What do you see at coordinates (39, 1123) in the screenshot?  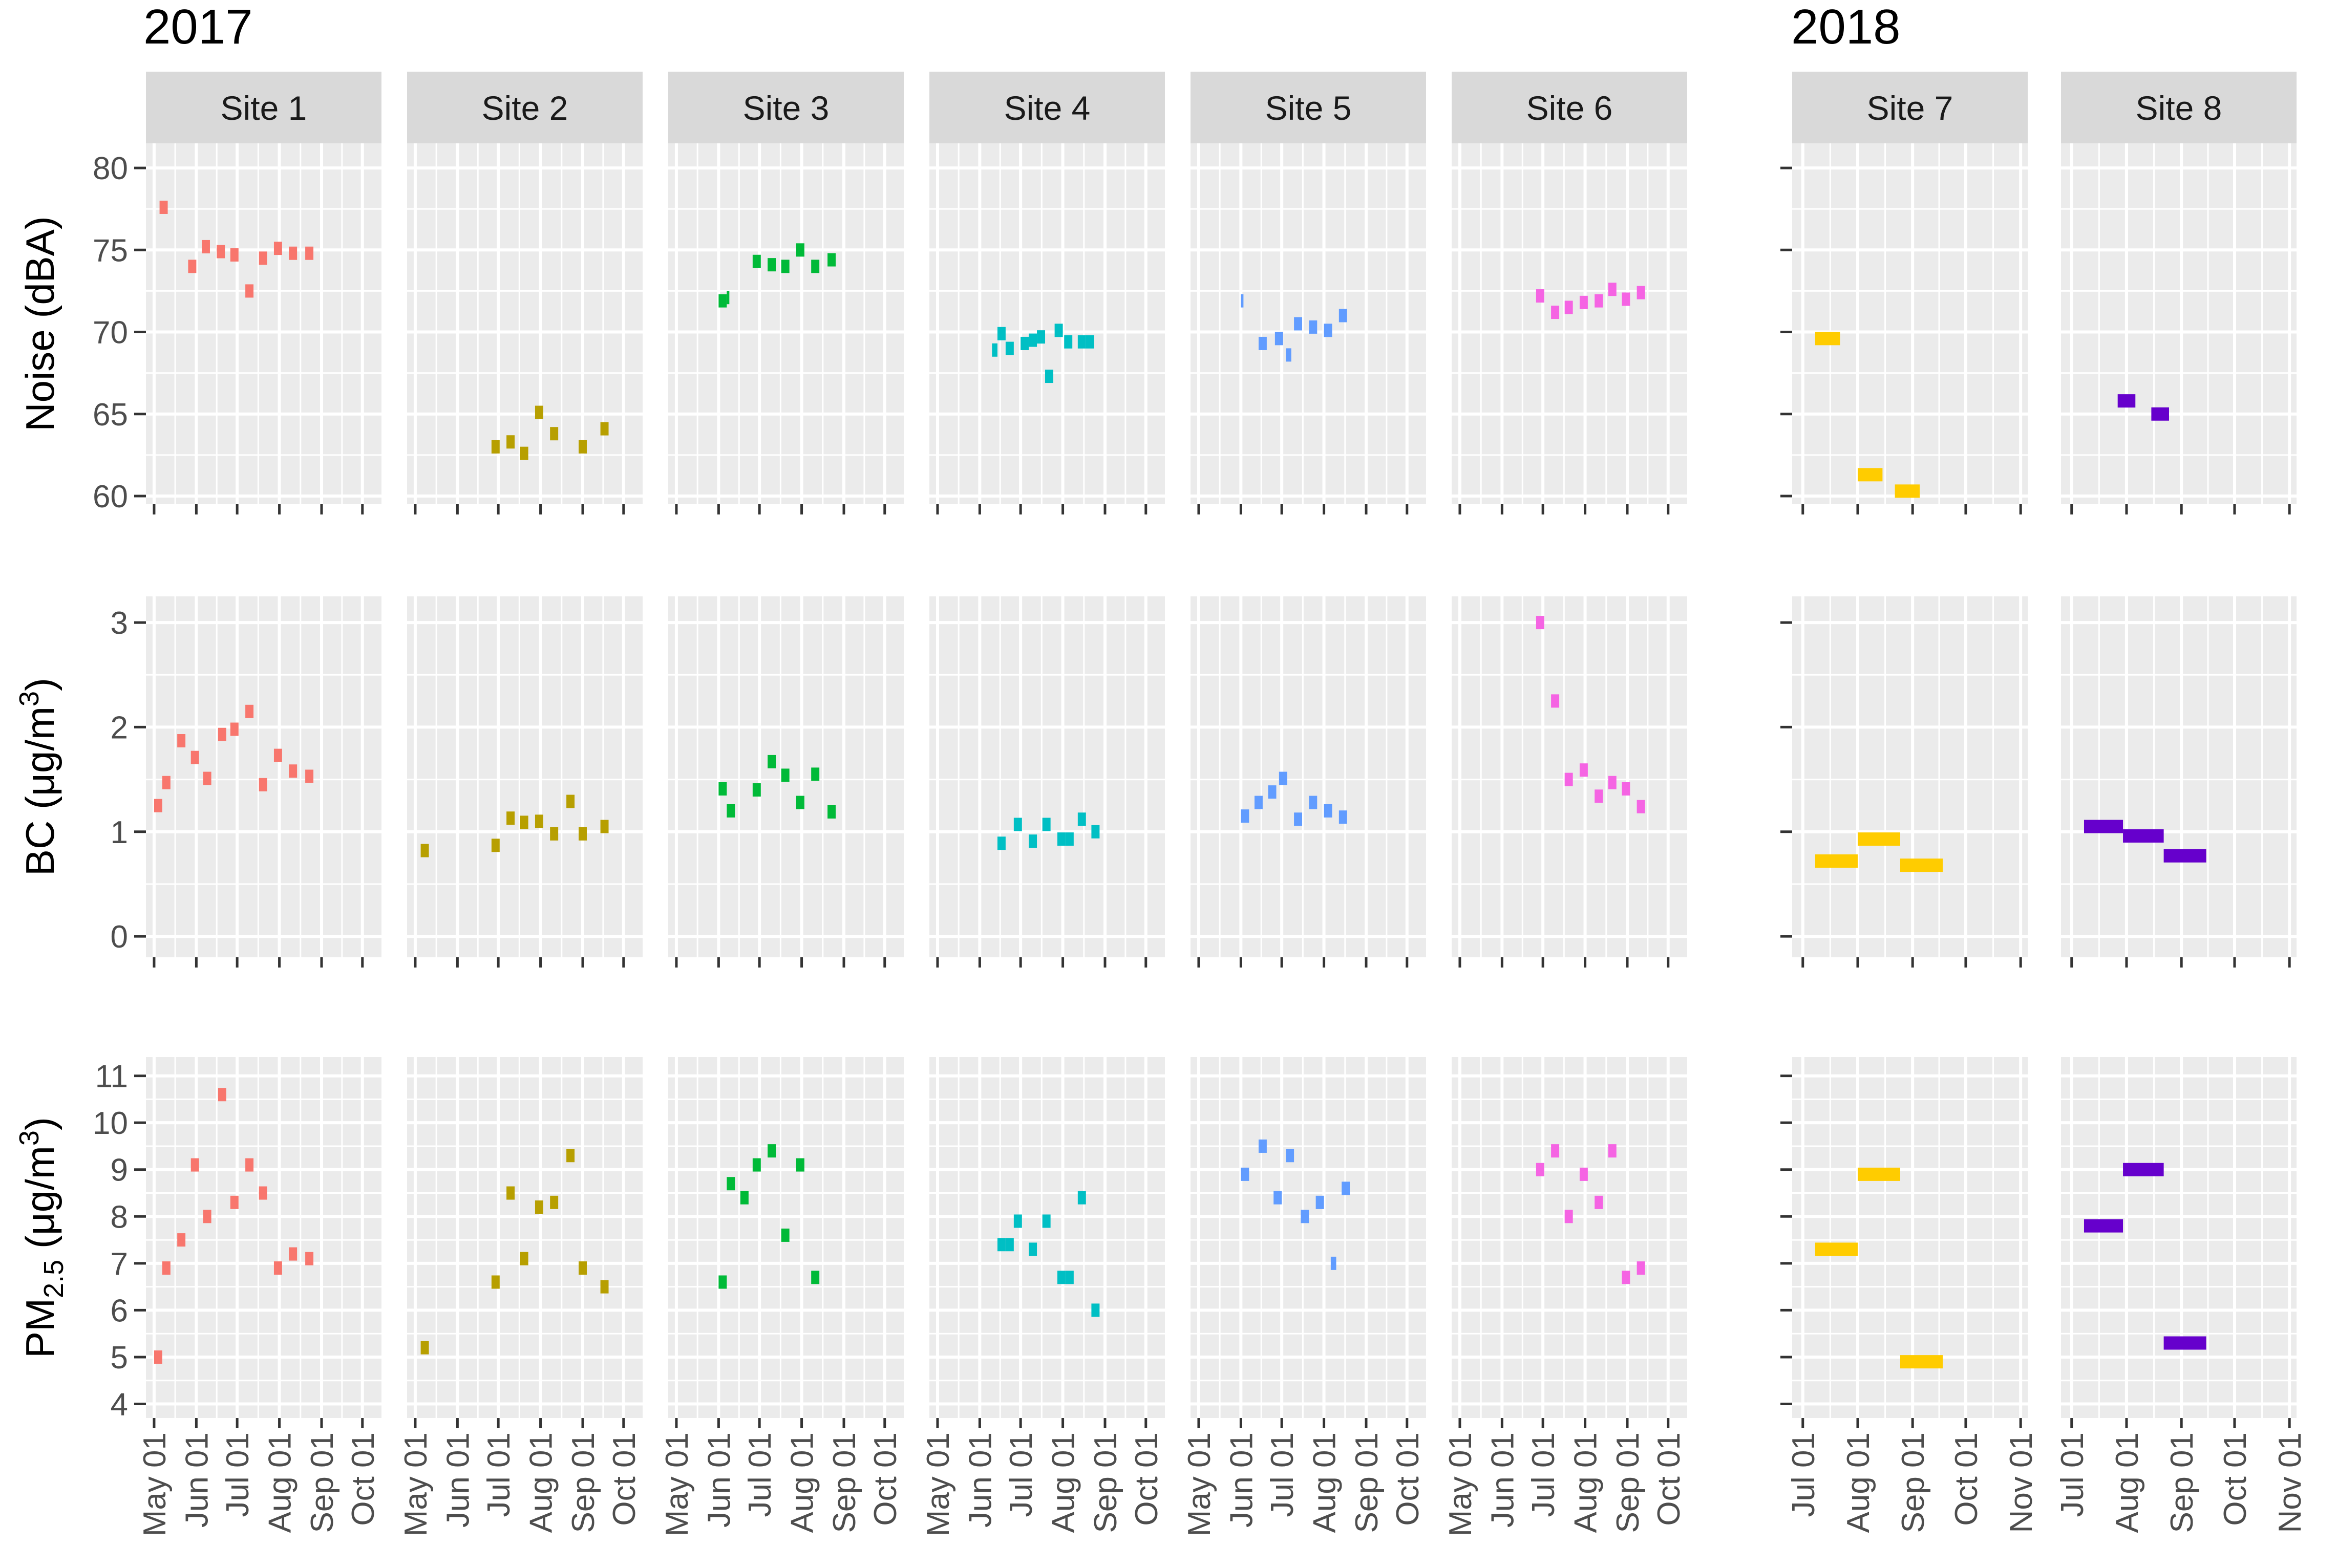 I see `y-axis-title-end: )` at bounding box center [39, 1123].